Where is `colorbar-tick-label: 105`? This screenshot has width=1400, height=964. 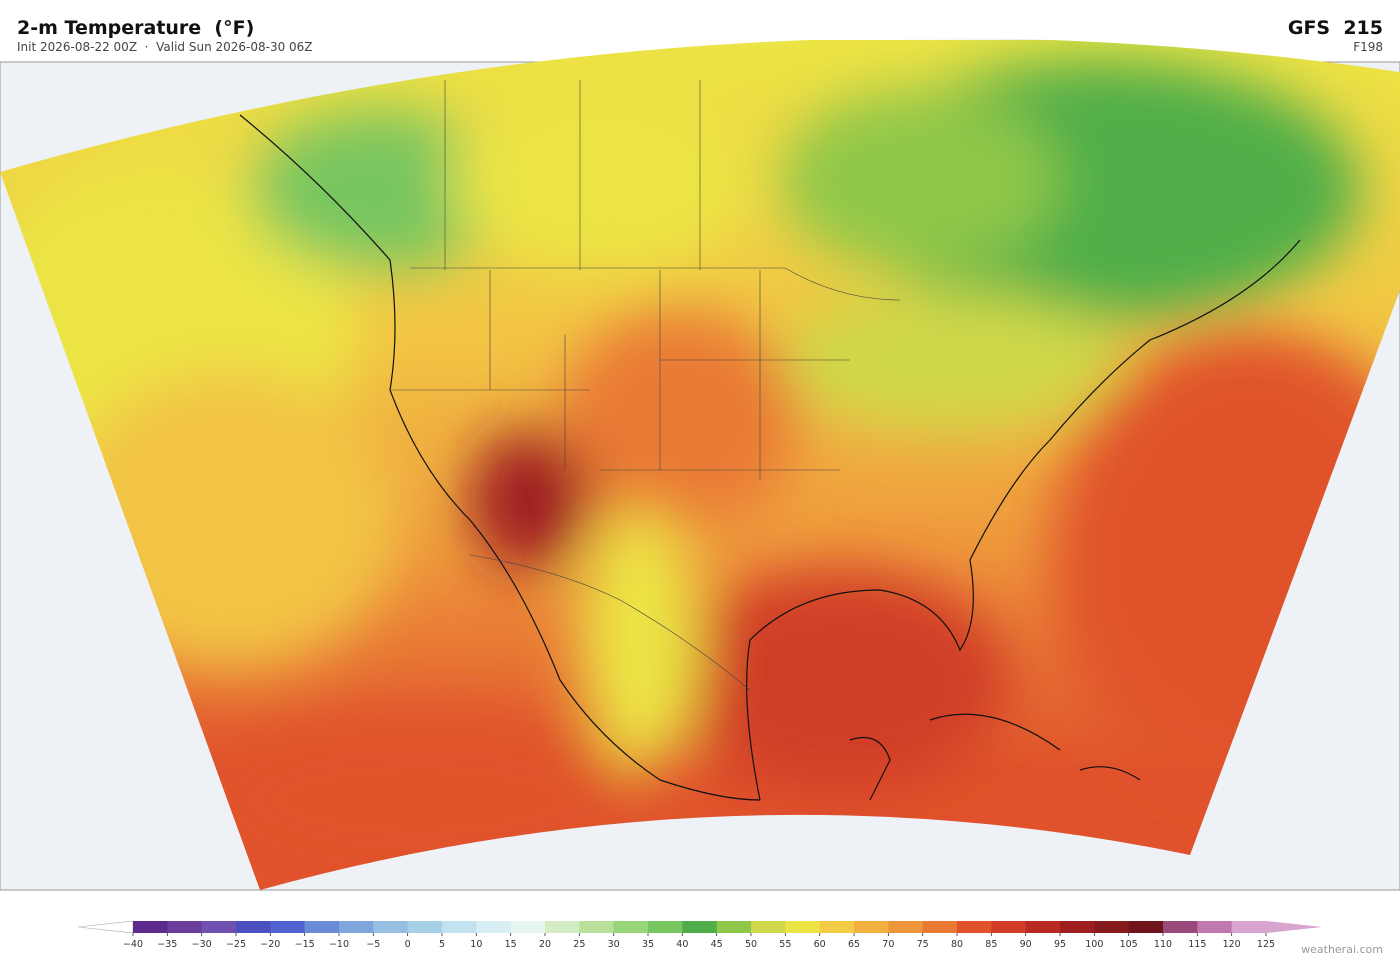
colorbar-tick-label: 105 is located at coordinates (1129, 944).